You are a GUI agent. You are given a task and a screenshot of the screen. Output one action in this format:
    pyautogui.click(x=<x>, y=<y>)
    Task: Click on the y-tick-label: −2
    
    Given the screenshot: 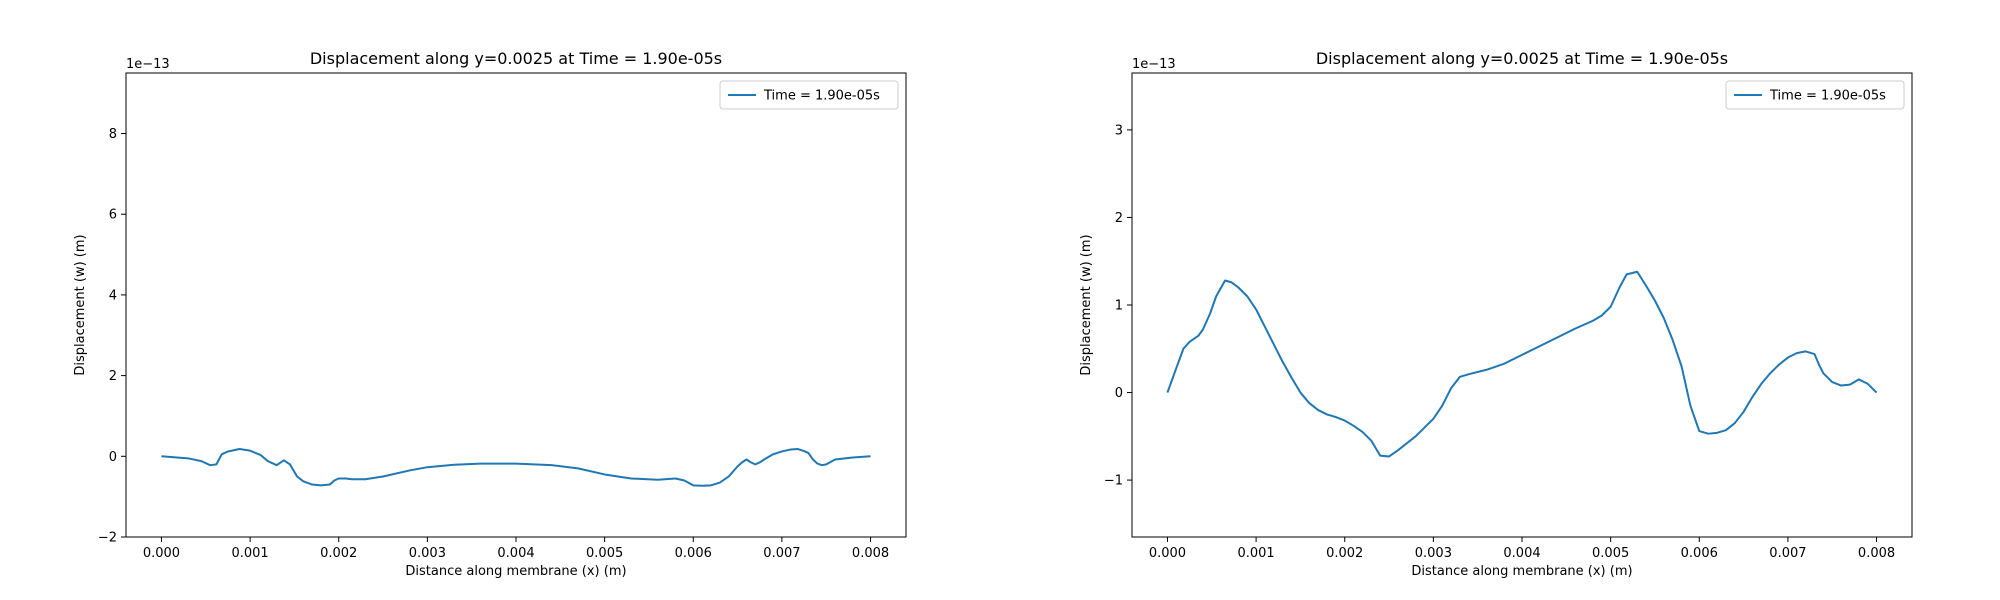 What is the action you would take?
    pyautogui.click(x=107, y=538)
    